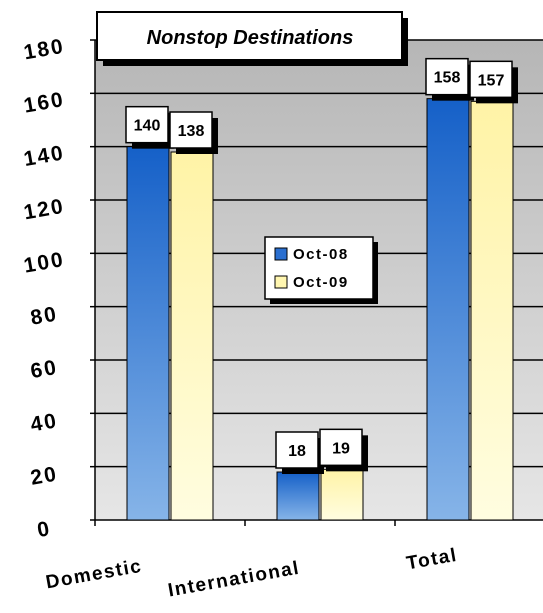  What do you see at coordinates (448, 309) in the screenshot?
I see `bar-oct-08-total` at bounding box center [448, 309].